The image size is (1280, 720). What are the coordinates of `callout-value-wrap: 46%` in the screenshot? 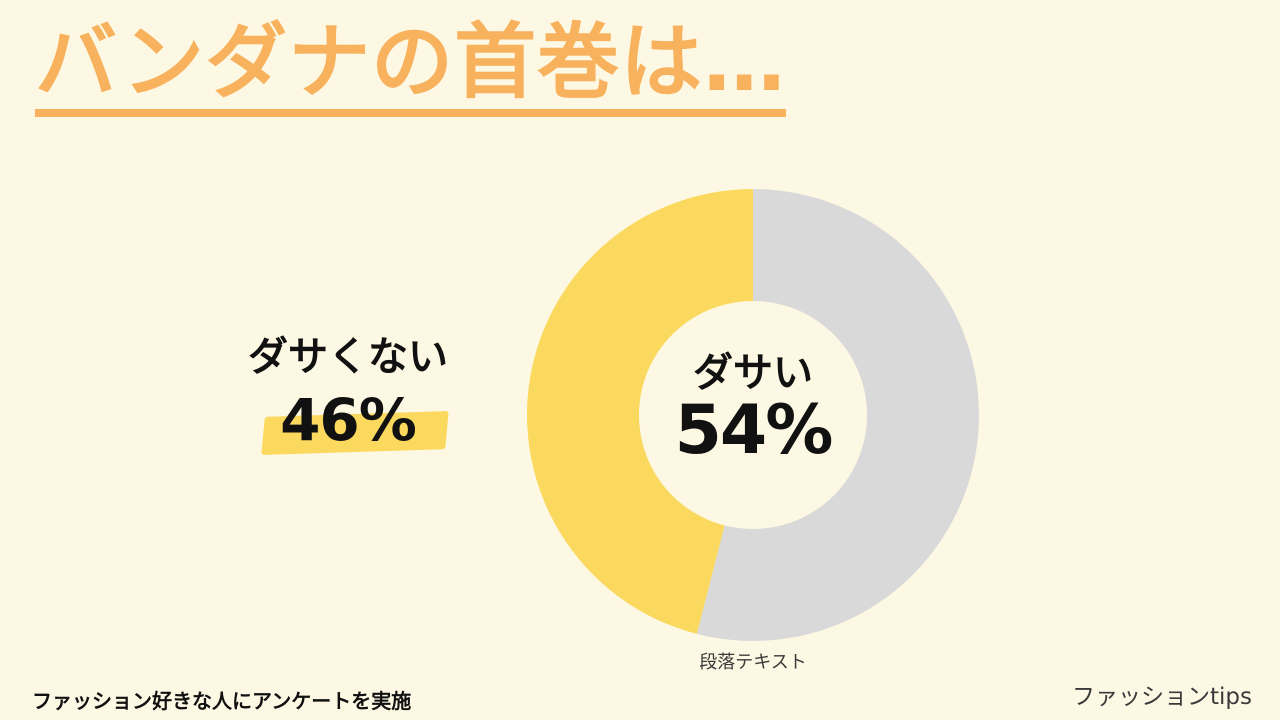 It's located at (348, 422).